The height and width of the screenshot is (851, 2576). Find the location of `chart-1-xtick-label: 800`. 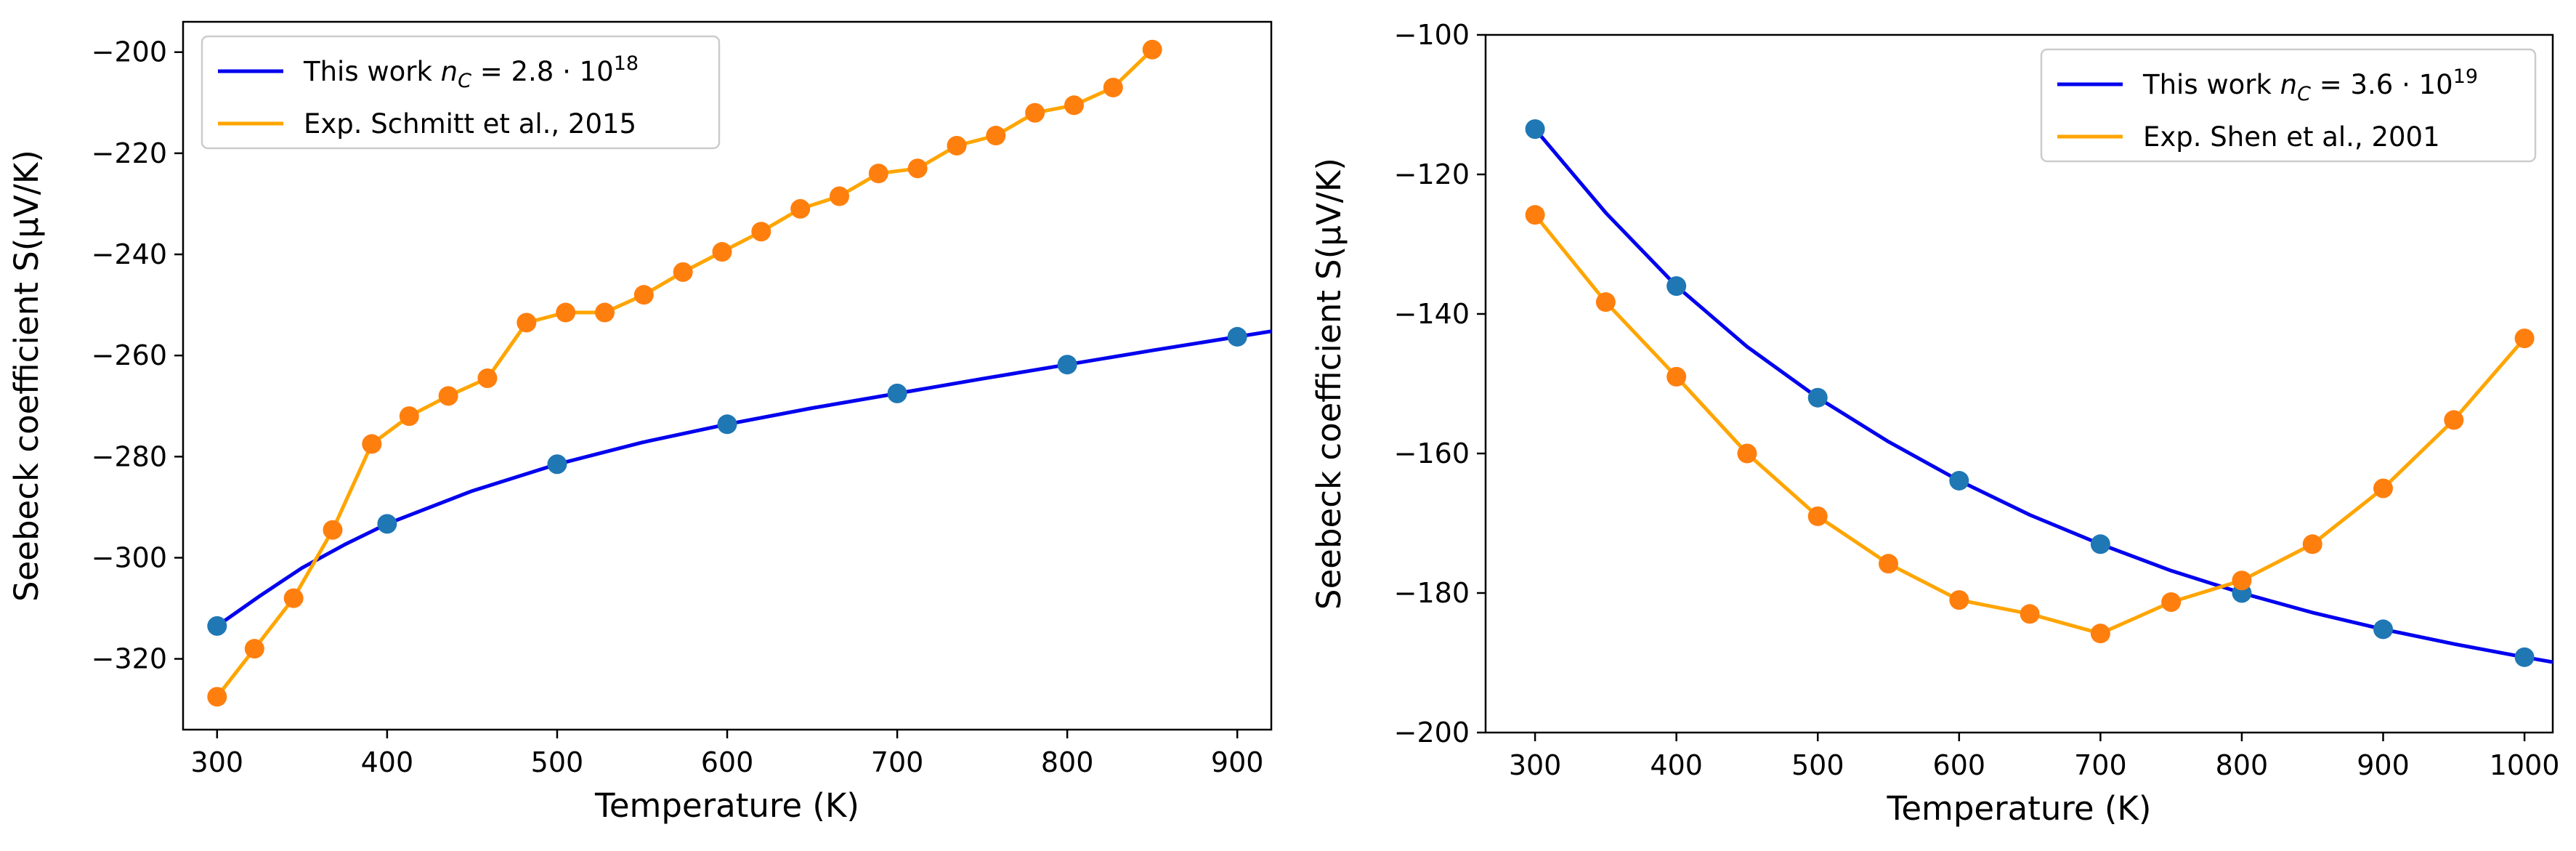

chart-1-xtick-label: 800 is located at coordinates (1067, 762).